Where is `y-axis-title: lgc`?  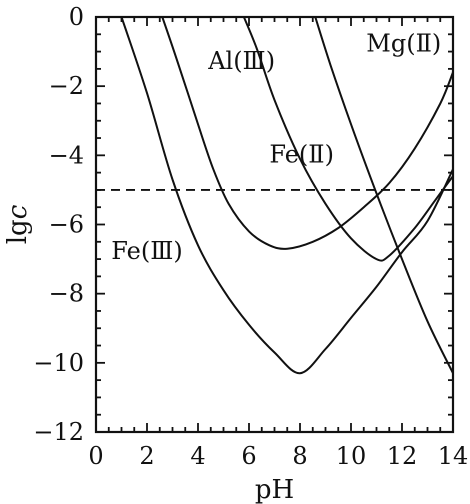
y-axis-title: lgc is located at coordinates (18, 224).